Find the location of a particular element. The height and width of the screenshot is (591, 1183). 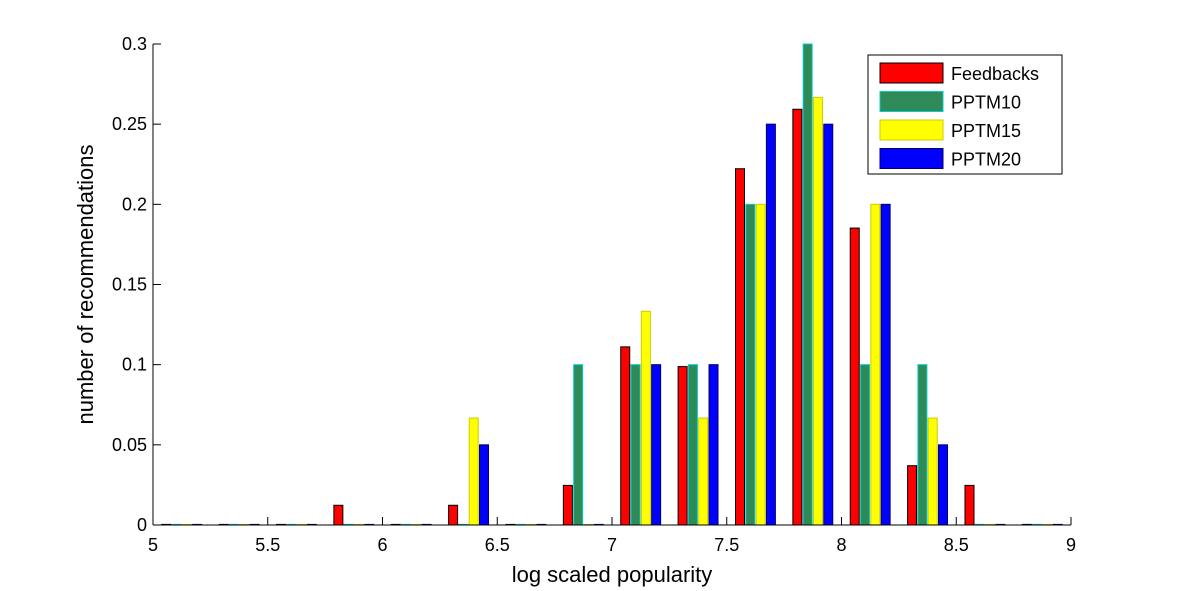

y-tick-label-0.3: 0.3 is located at coordinates (134, 44).